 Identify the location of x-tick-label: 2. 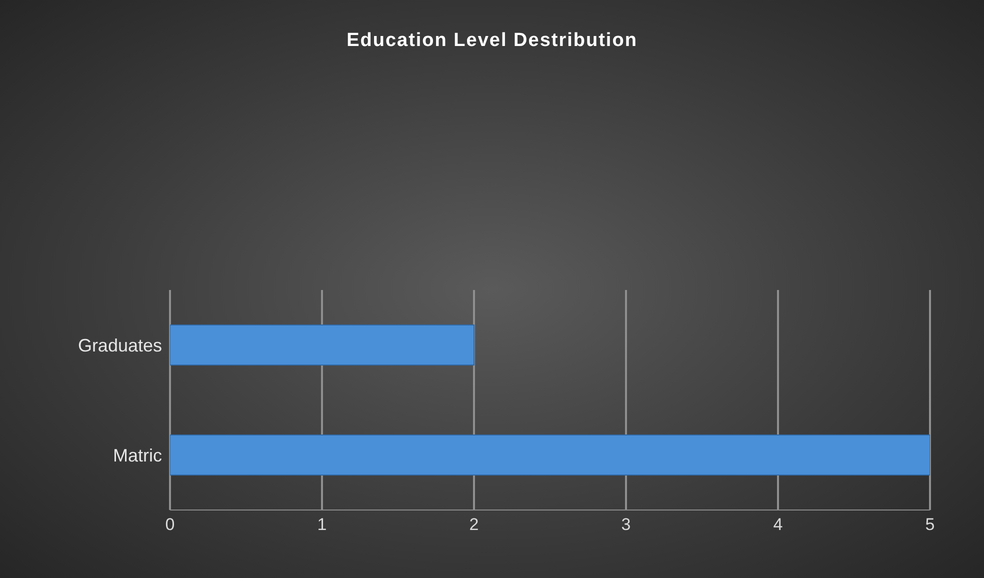
(474, 524).